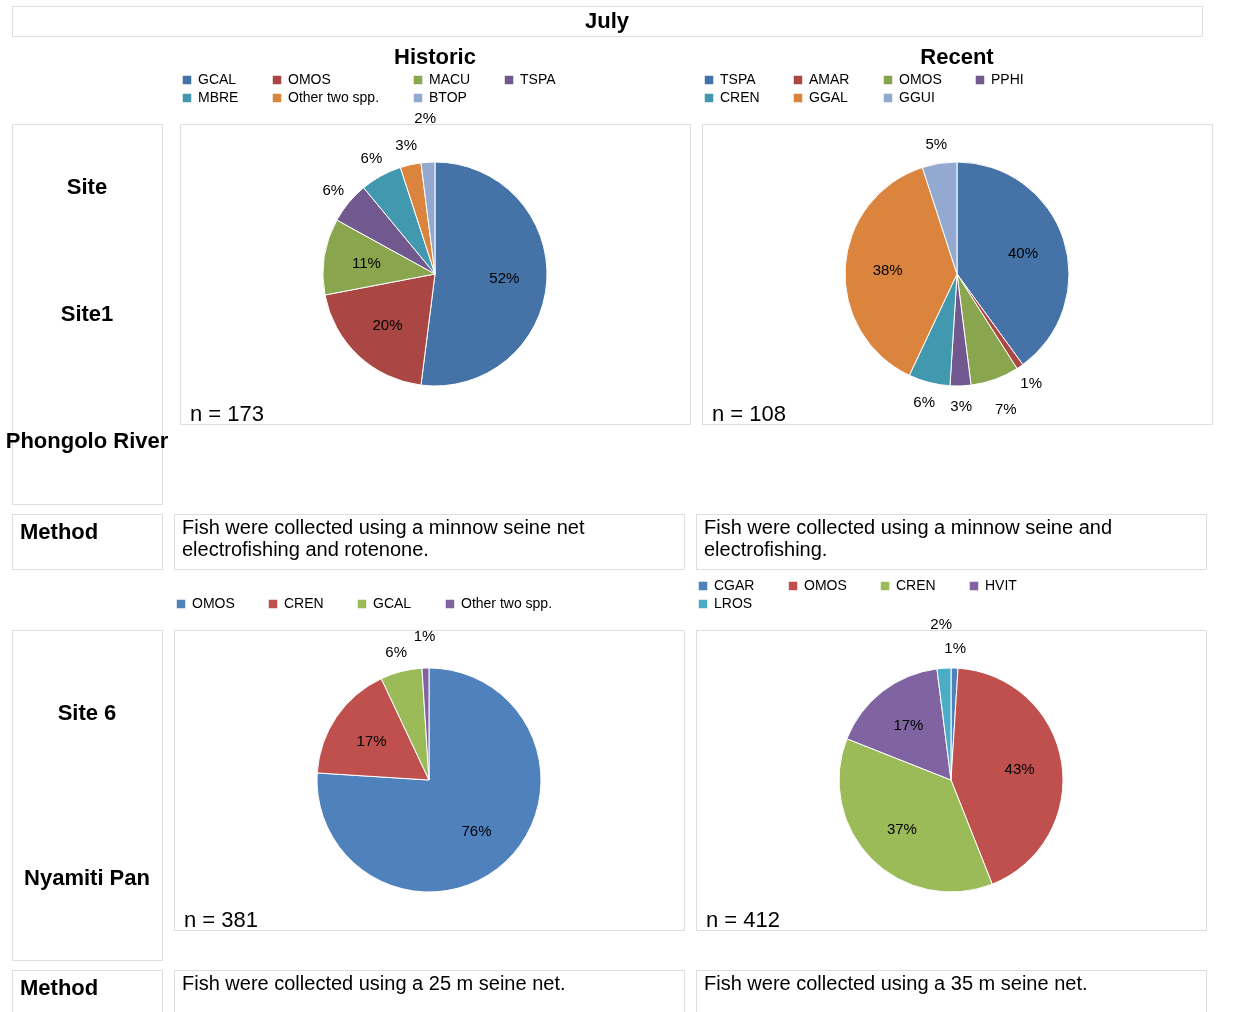 The height and width of the screenshot is (1012, 1239). What do you see at coordinates (387, 324) in the screenshot?
I see `data-label: 20%` at bounding box center [387, 324].